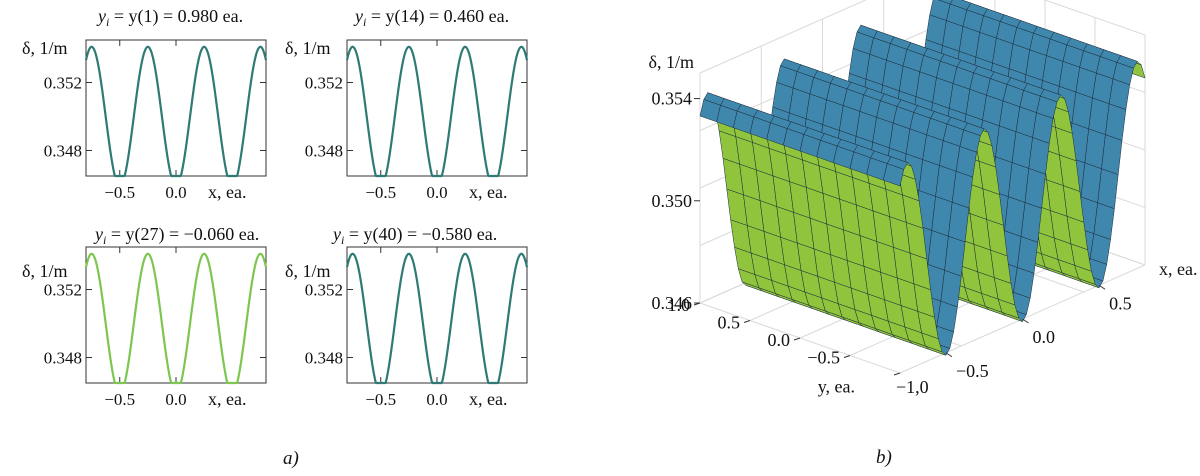 The width and height of the screenshot is (1200, 476). I want to click on z-tick-label: 0.346, so click(672, 303).